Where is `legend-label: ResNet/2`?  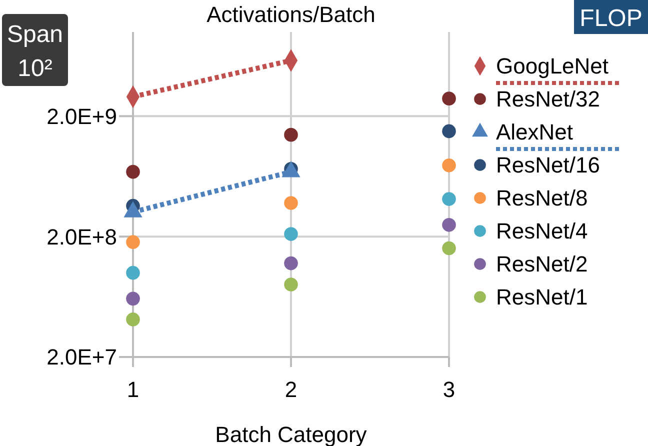
legend-label: ResNet/2 is located at coordinates (542, 264).